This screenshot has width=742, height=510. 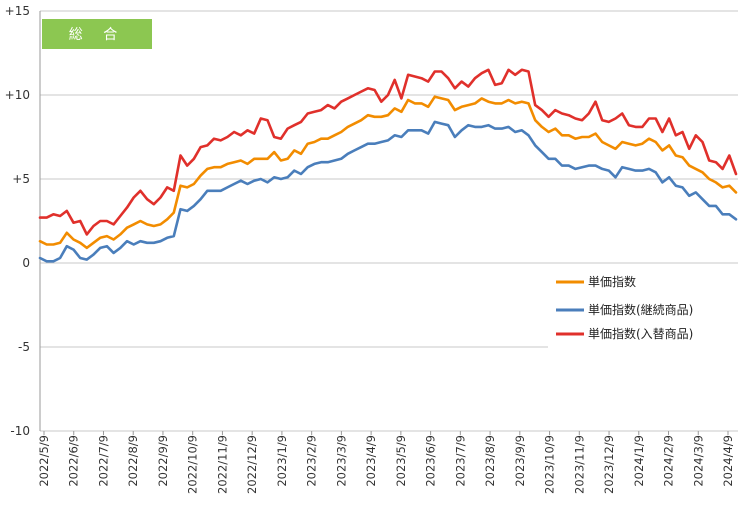 What do you see at coordinates (17, 95) in the screenshot?
I see `y-tick-label: +10` at bounding box center [17, 95].